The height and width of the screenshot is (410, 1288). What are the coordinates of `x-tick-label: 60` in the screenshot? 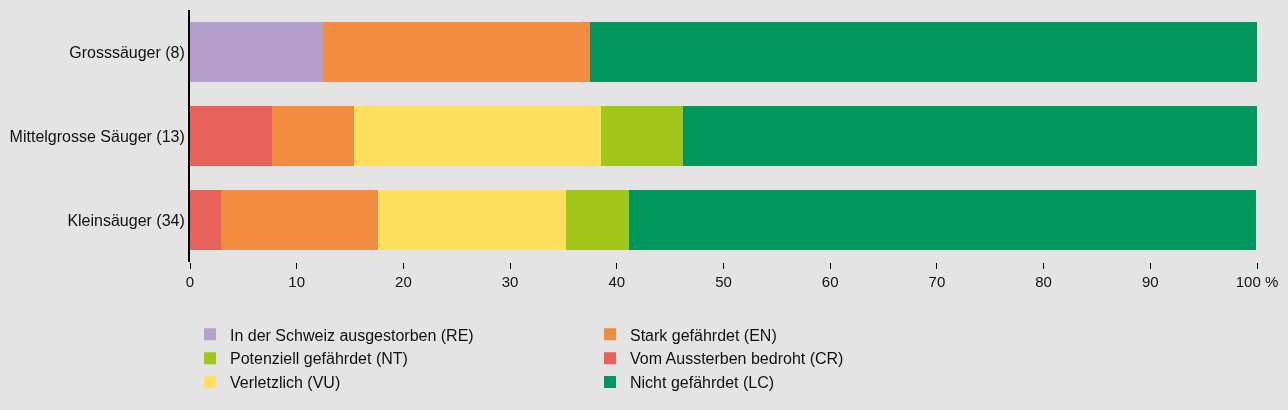 It's located at (830, 281).